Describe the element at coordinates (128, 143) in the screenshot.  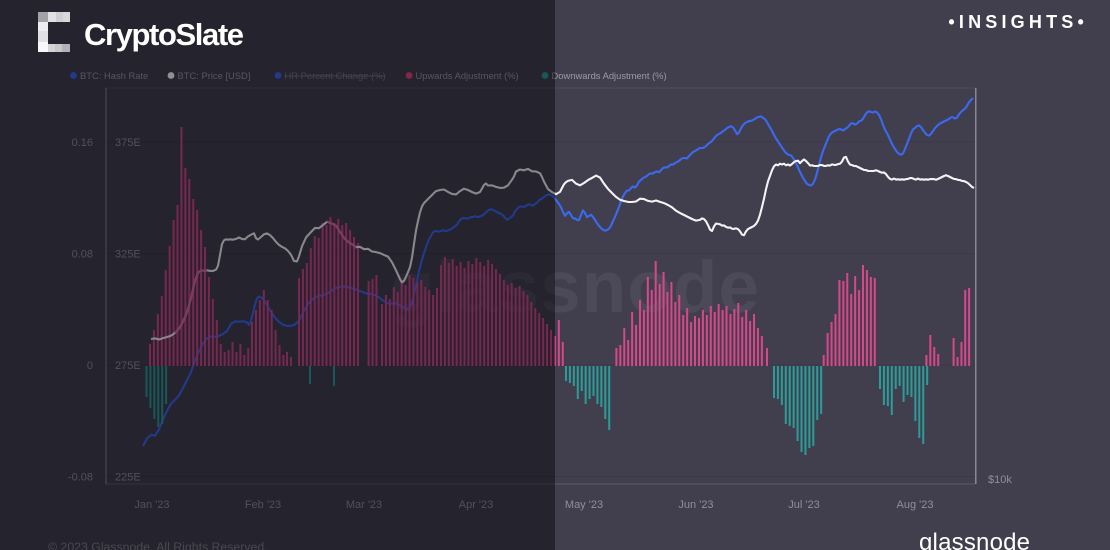
I see `svg-text: 375E` at that location.